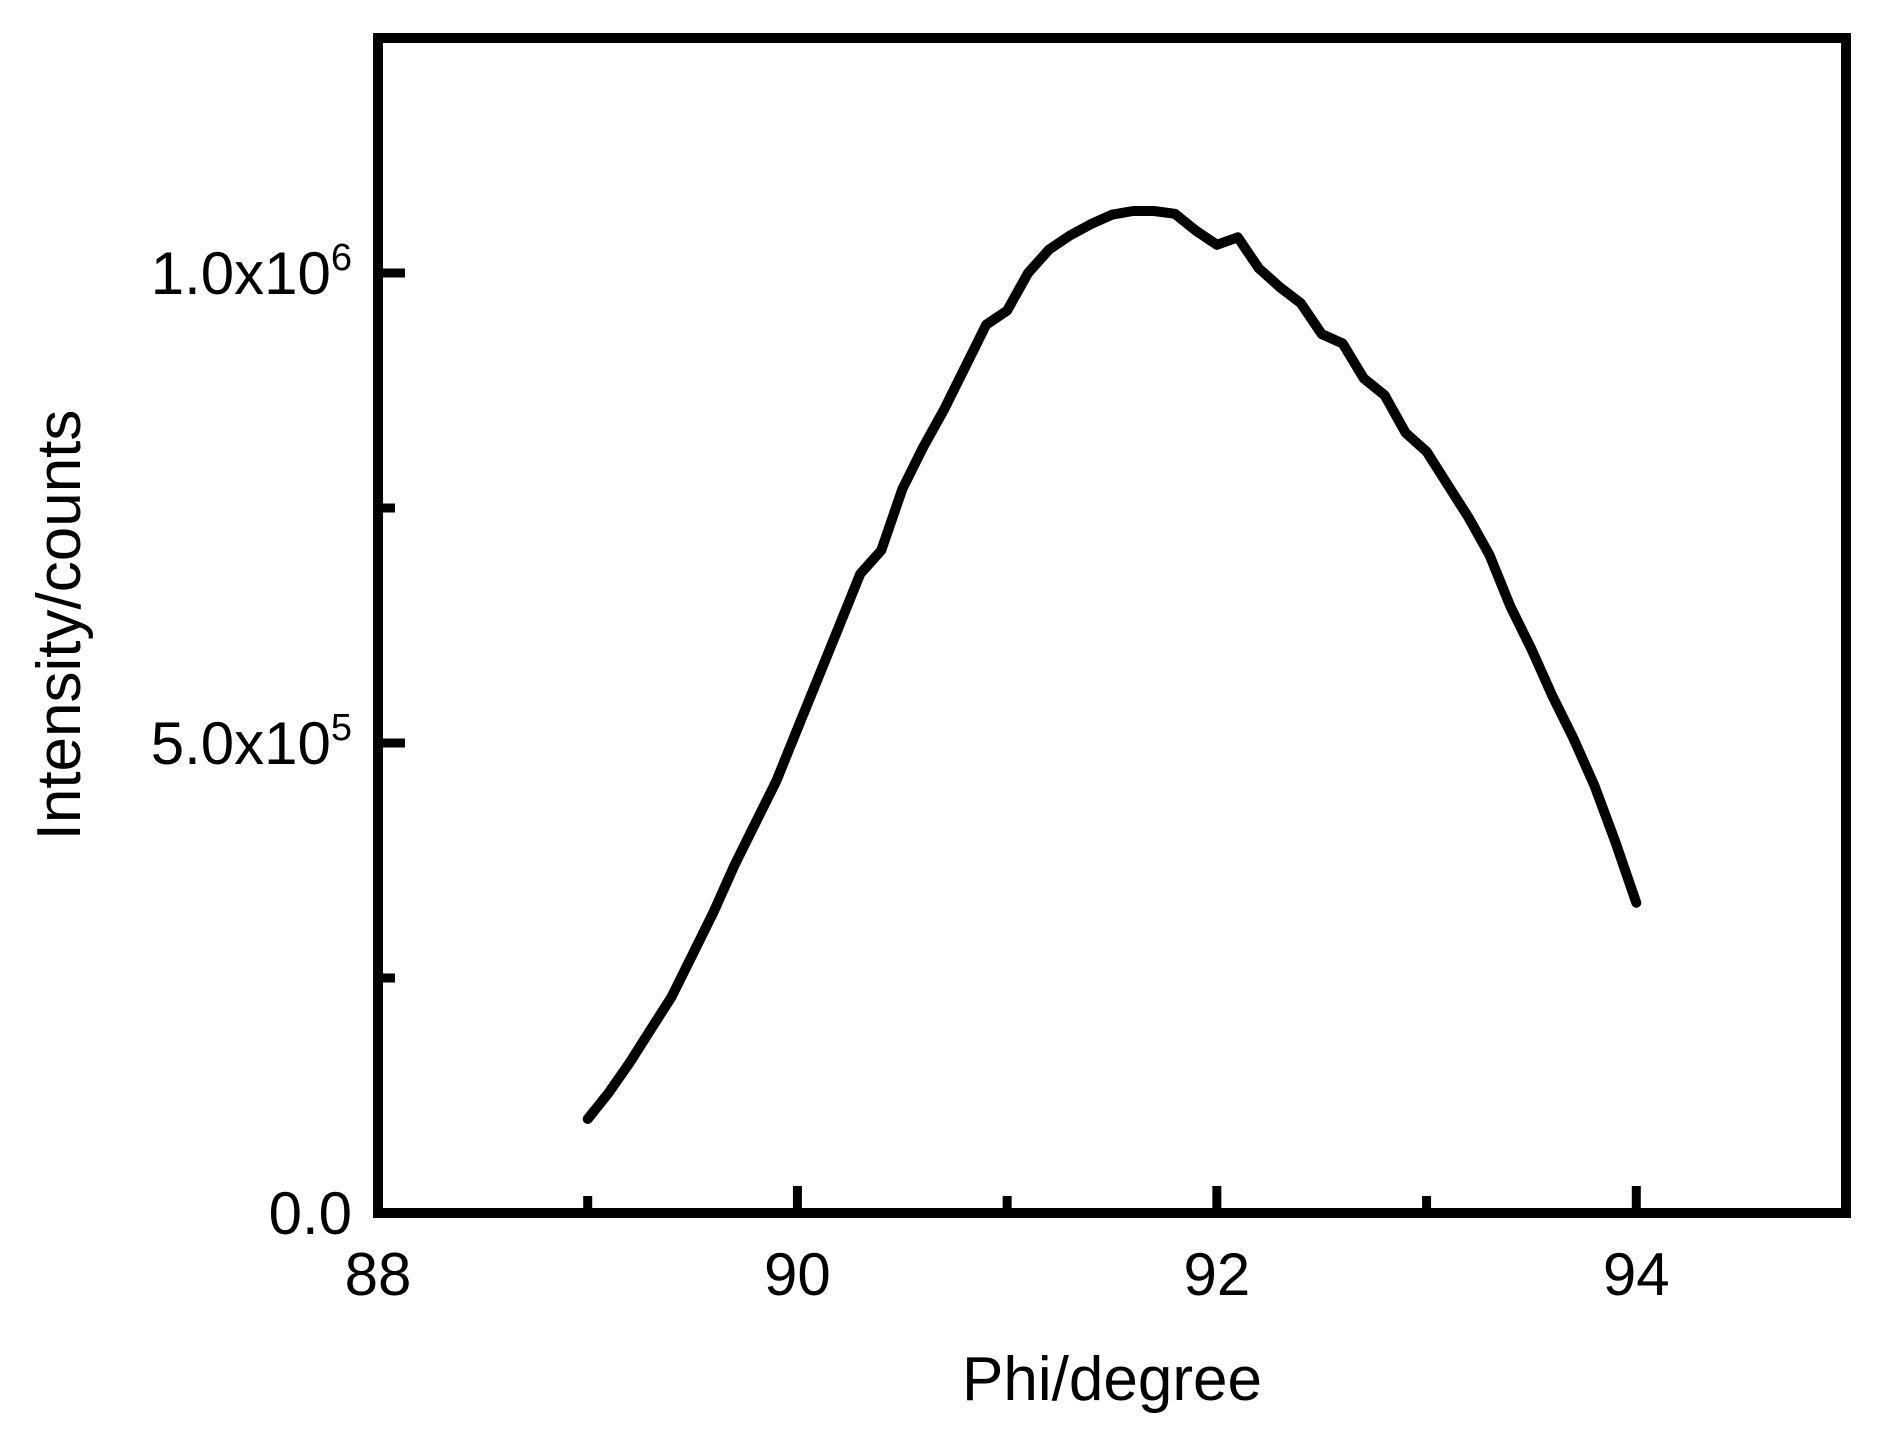 This screenshot has height=1437, width=1882. Describe the element at coordinates (1636, 1274) in the screenshot. I see `x-tick-label: 94` at that location.